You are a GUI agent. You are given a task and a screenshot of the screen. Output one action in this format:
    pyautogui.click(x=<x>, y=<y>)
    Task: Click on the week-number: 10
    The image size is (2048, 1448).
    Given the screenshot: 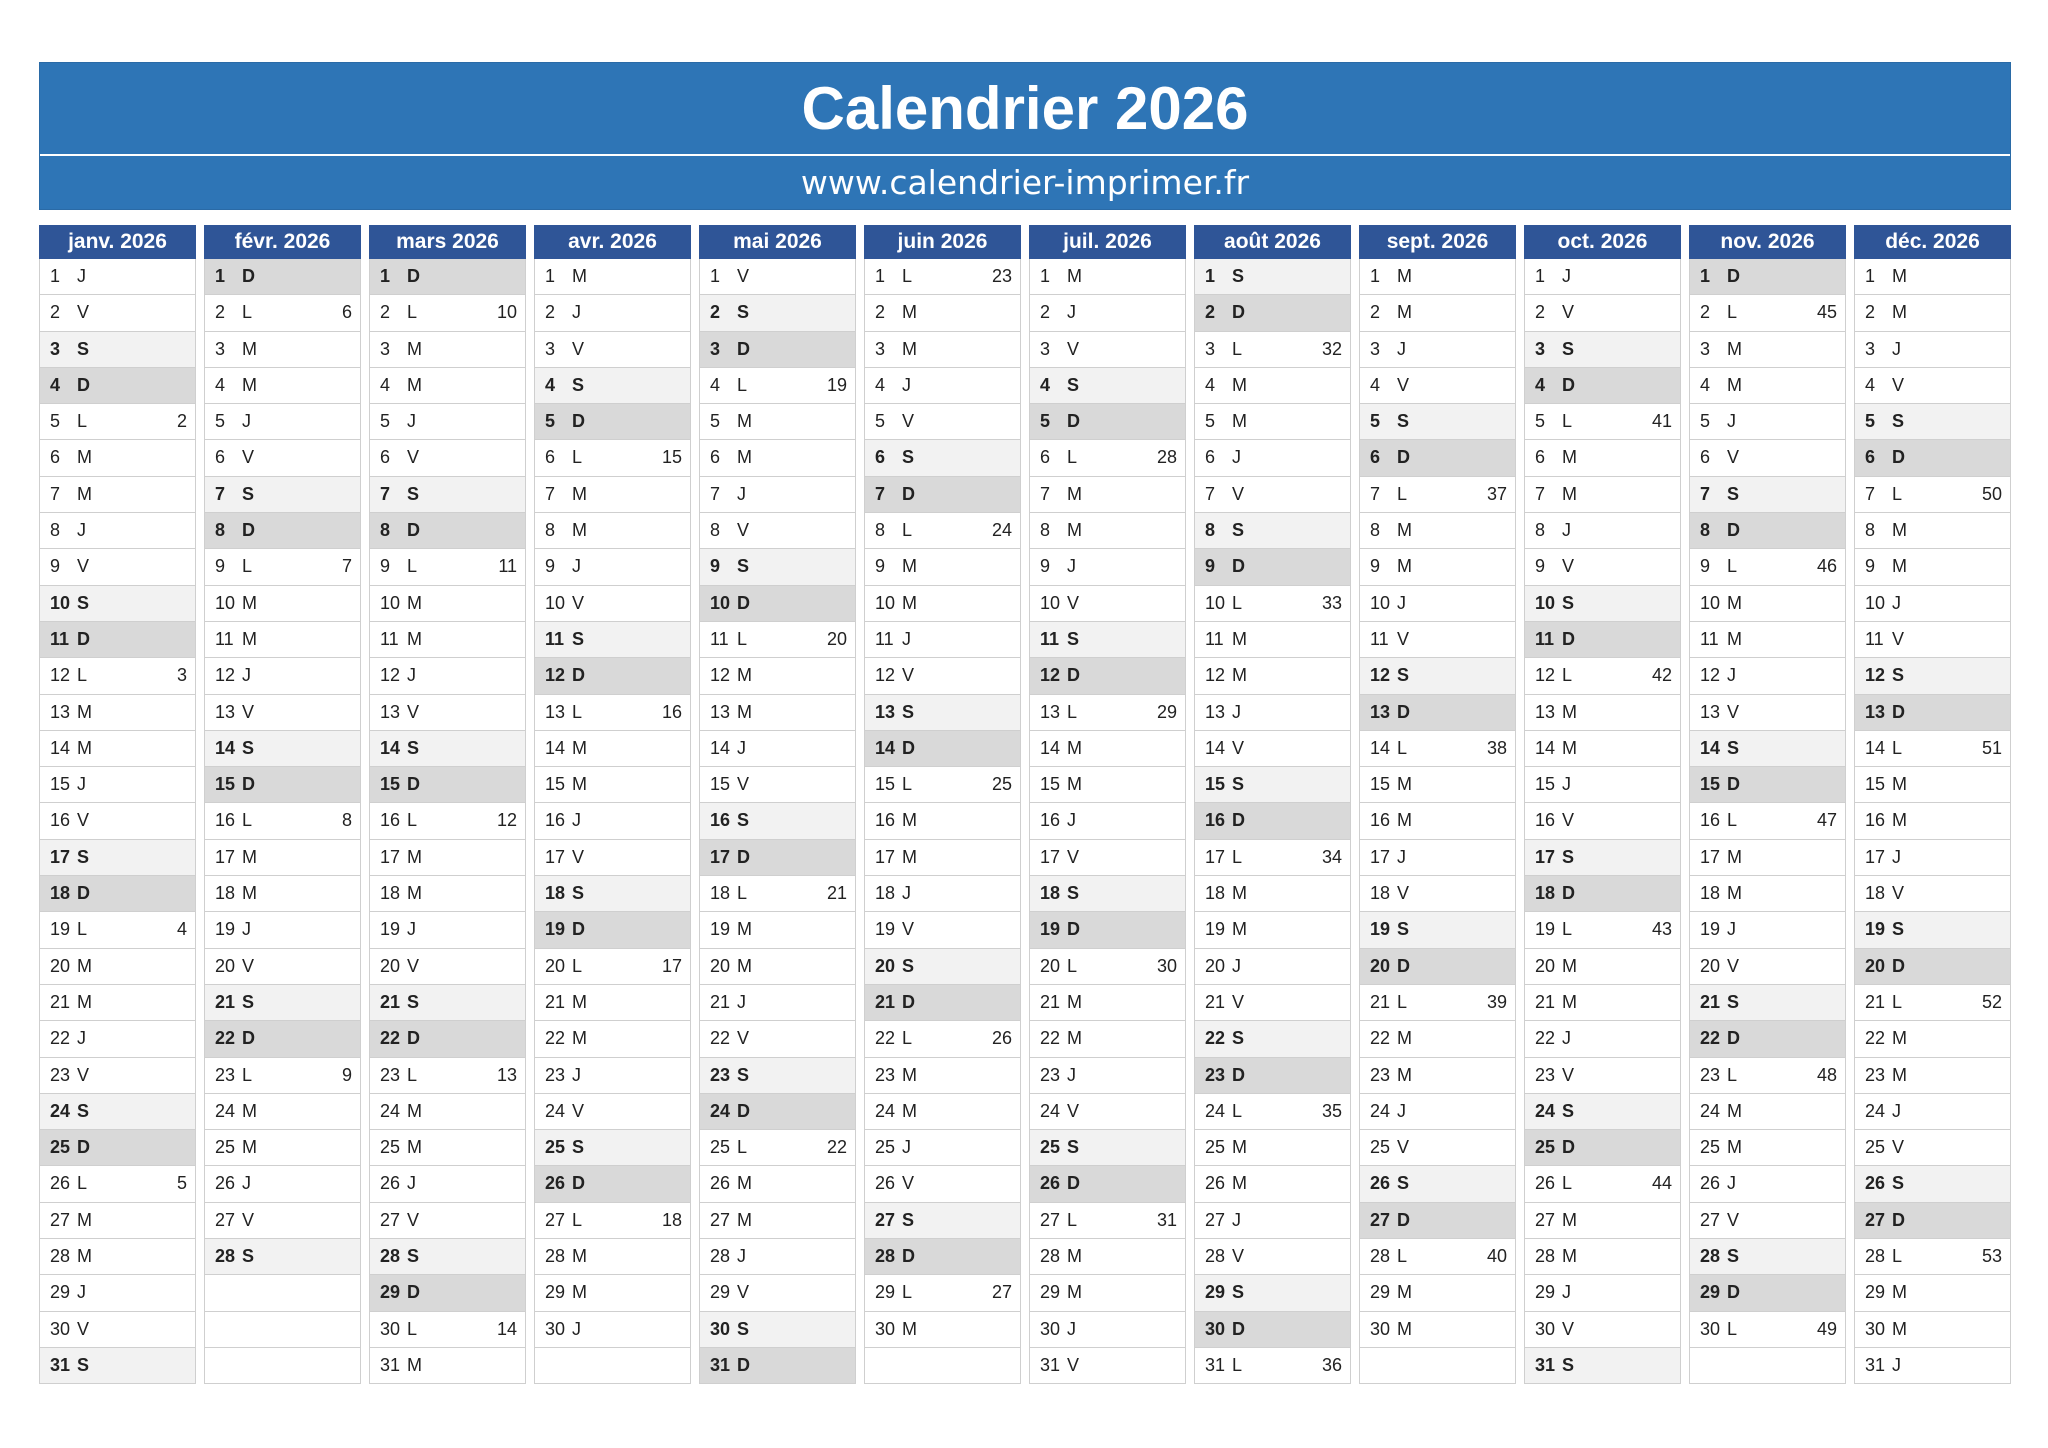 What is the action you would take?
    pyautogui.click(x=506, y=312)
    